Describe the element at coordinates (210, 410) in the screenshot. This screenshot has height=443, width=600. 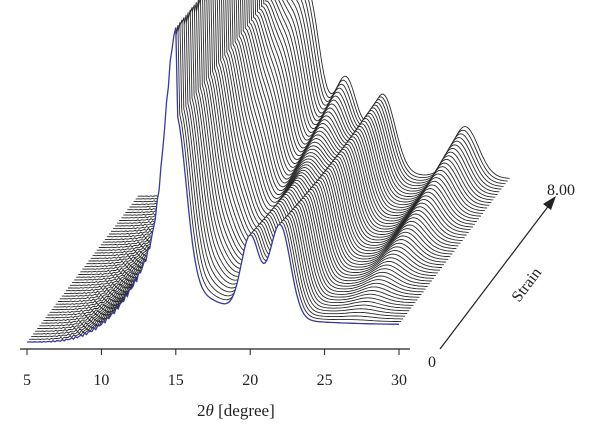
I see `x-axis-label-theta: θ` at that location.